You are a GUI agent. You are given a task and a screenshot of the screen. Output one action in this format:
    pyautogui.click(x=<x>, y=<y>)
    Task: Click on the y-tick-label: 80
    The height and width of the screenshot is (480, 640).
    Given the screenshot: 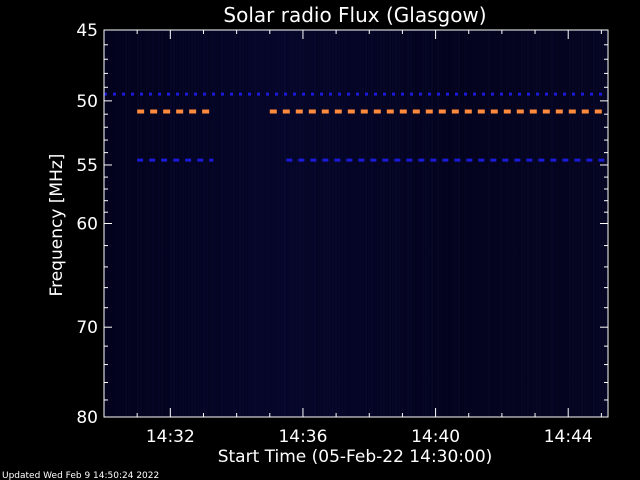 What is the action you would take?
    pyautogui.click(x=87, y=418)
    